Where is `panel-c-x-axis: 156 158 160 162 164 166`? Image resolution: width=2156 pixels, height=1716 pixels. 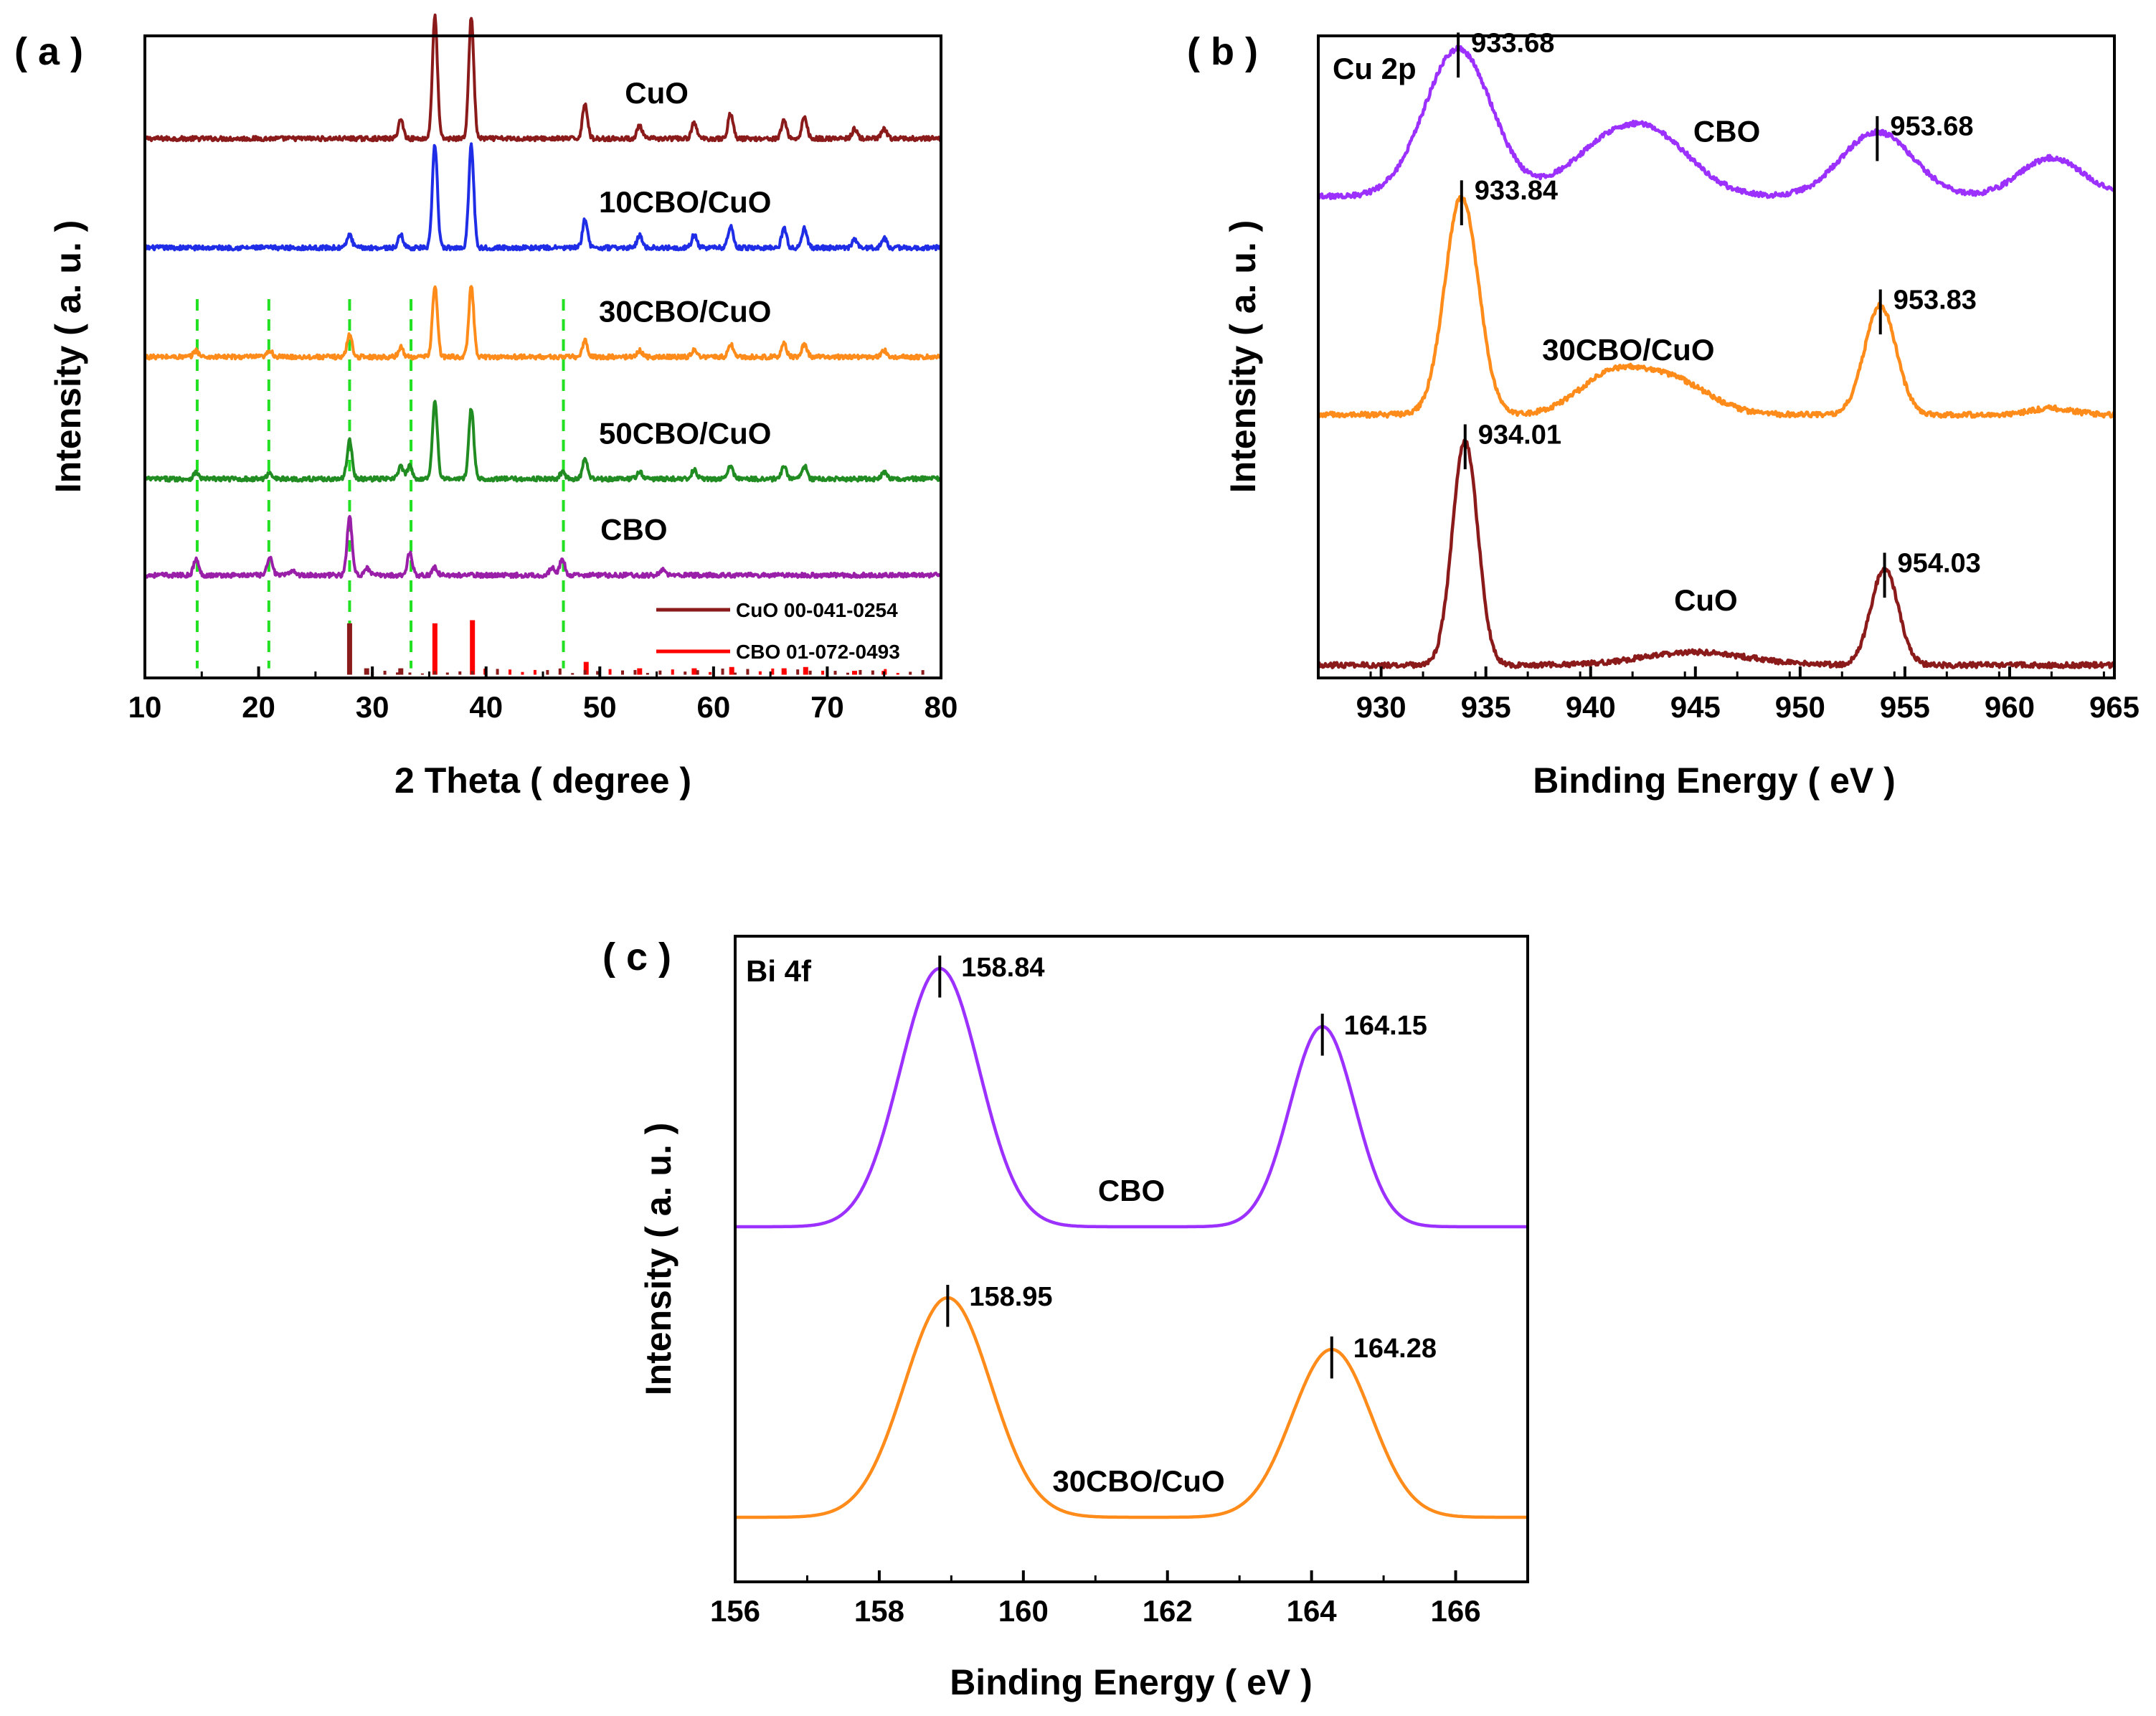
panel-c-x-axis: 156 158 160 162 164 166 is located at coordinates (1119, 1599).